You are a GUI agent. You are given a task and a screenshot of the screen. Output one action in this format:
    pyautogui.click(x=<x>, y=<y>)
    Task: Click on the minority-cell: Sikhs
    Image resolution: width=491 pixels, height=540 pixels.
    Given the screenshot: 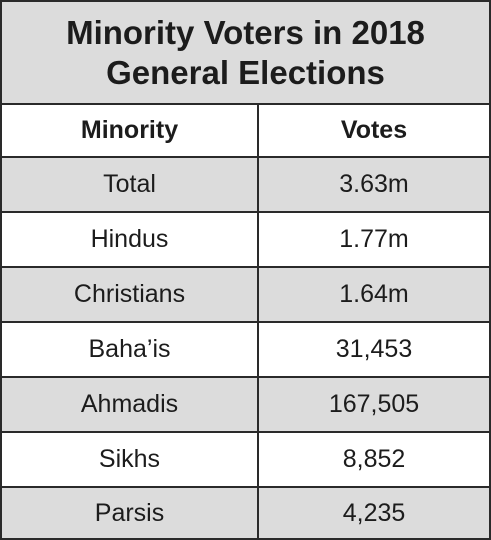 What is the action you would take?
    pyautogui.click(x=130, y=459)
    